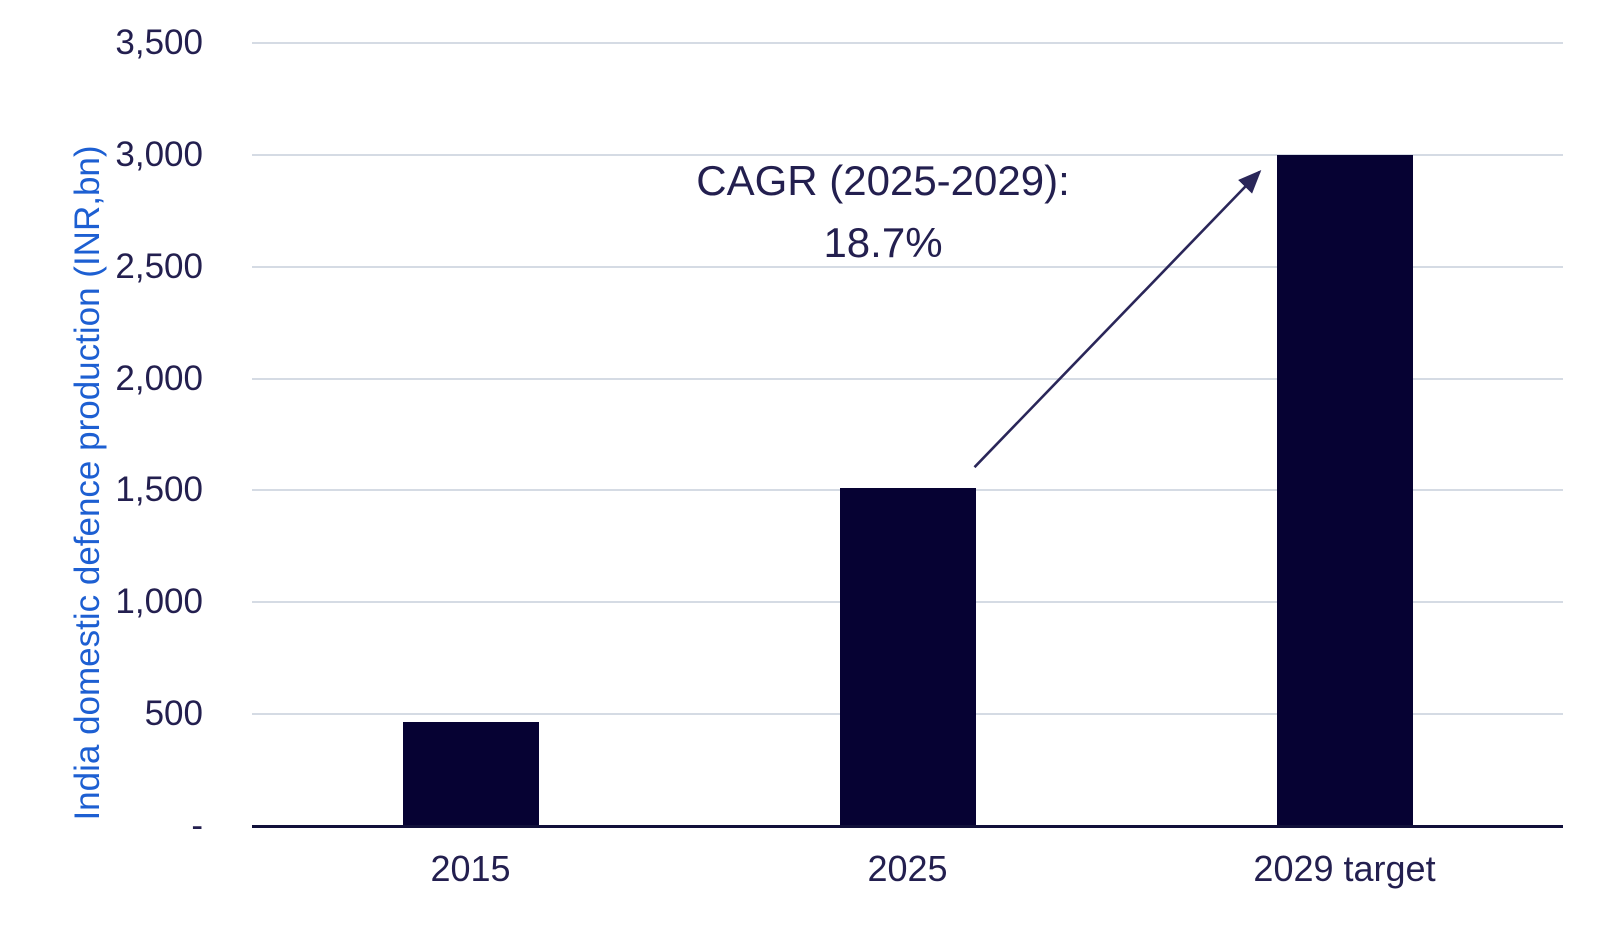 Image resolution: width=1600 pixels, height=931 pixels. Describe the element at coordinates (159, 490) in the screenshot. I see `y-tick-label: 1,500` at that location.